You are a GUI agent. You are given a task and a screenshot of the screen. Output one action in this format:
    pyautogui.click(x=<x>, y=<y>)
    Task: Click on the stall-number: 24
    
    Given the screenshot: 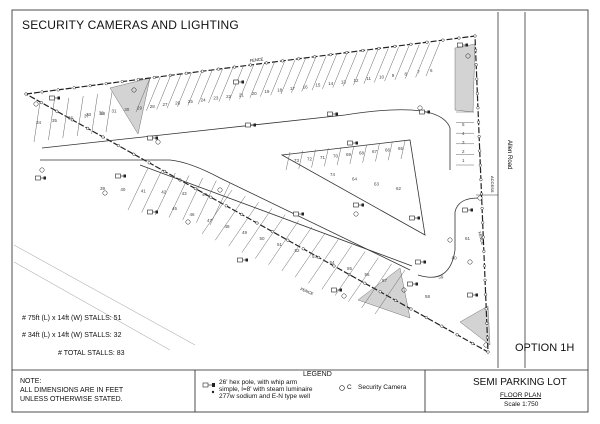 What is the action you would take?
    pyautogui.click(x=204, y=99)
    